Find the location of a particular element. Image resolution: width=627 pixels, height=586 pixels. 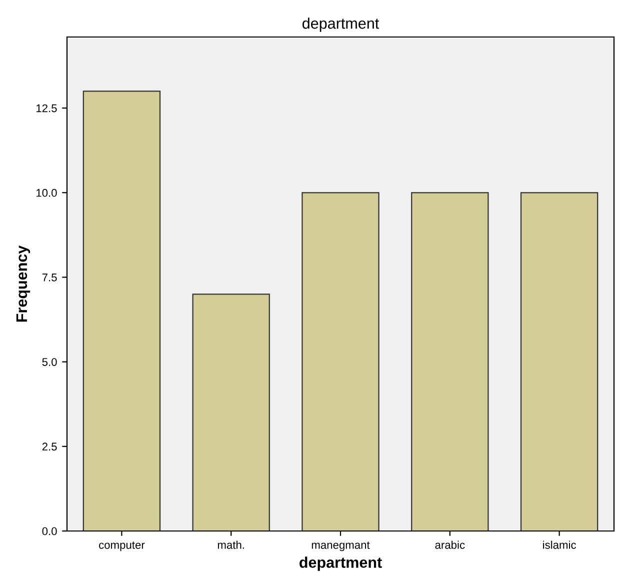

y-tick-label: 12.5 is located at coordinates (46, 108).